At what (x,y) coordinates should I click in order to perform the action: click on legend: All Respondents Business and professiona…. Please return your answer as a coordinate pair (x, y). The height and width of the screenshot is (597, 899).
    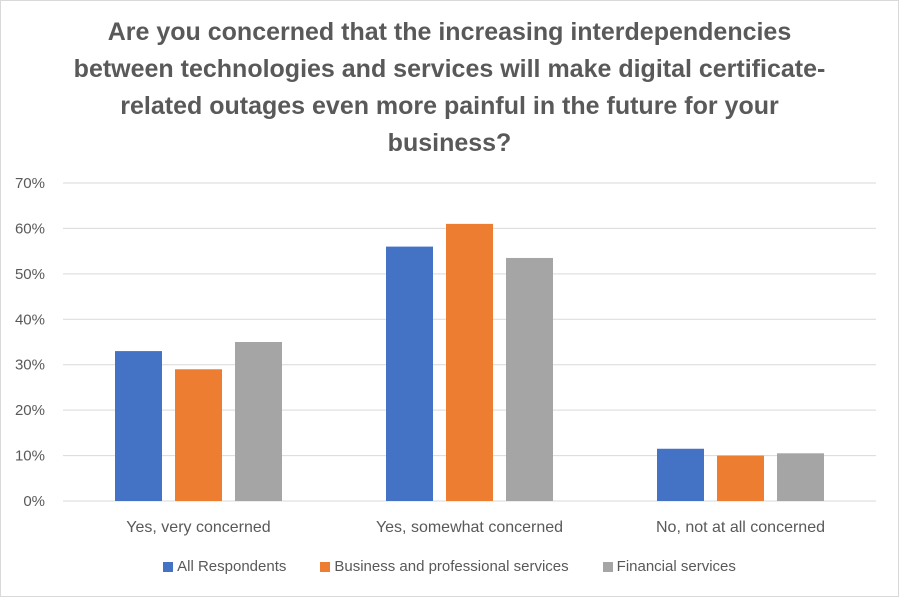
    Looking at the image, I should click on (449, 566).